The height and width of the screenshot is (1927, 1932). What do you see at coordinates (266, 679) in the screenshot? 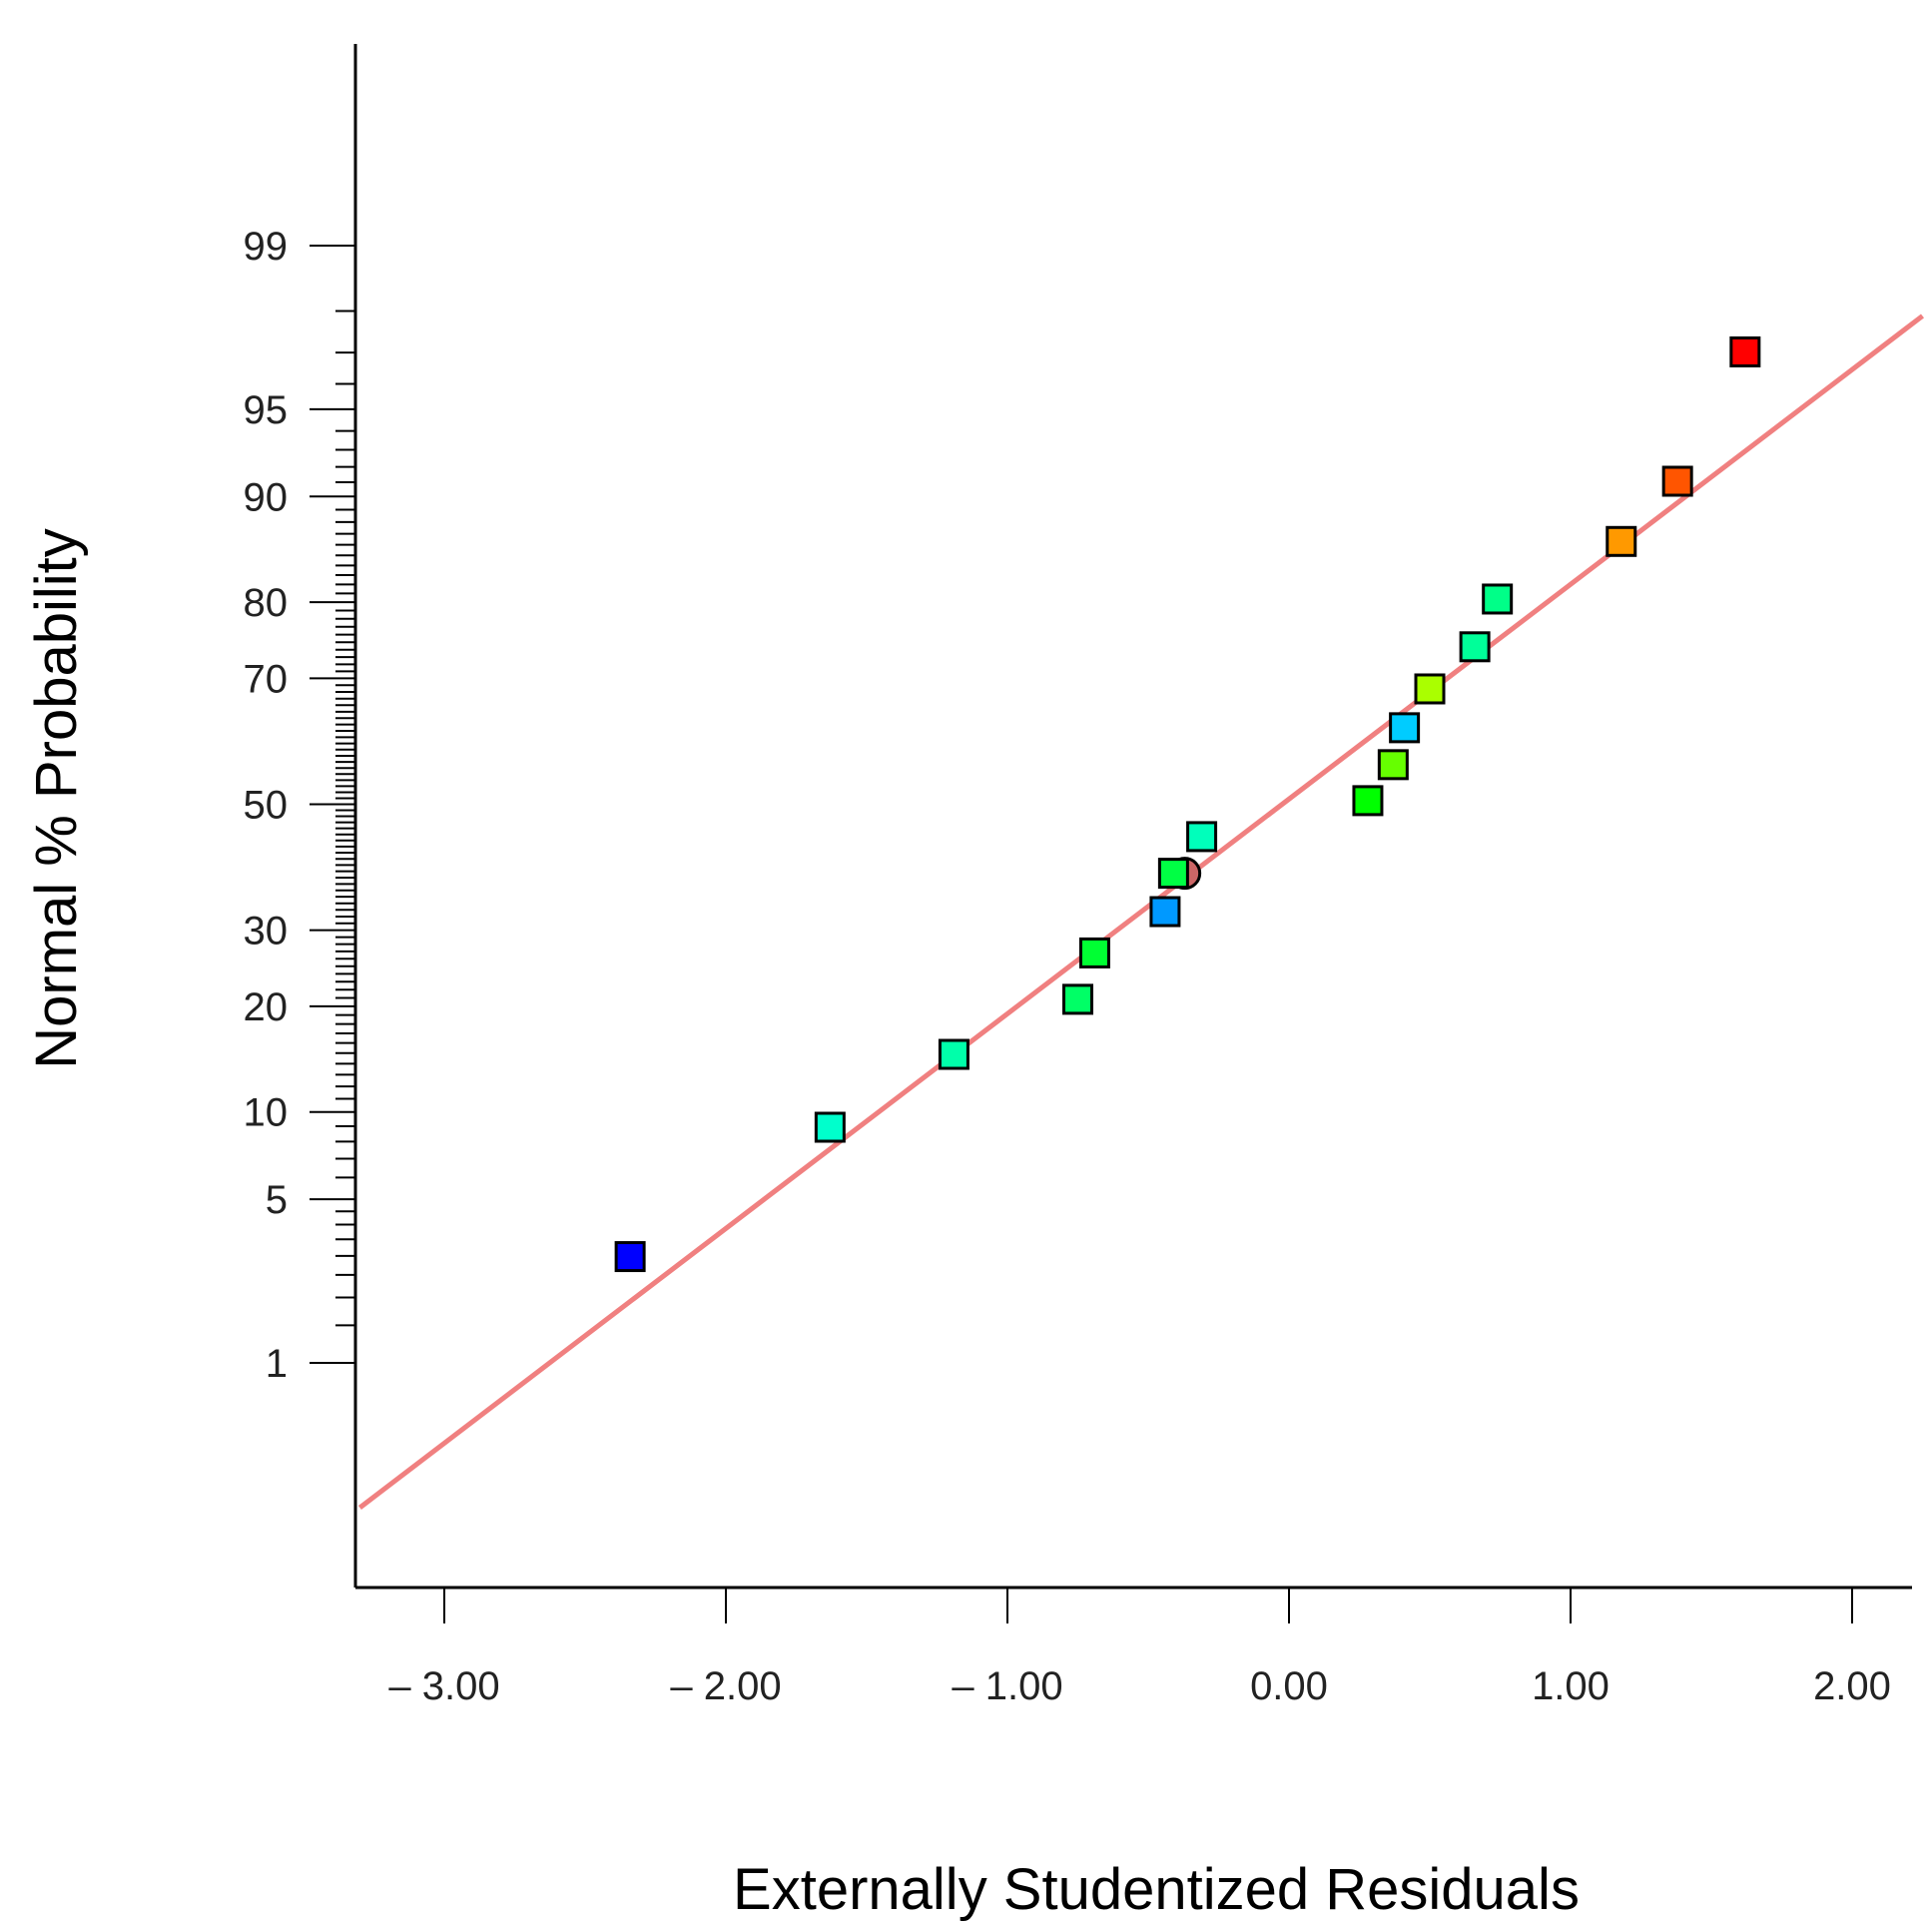
I see `y-tick-label: 70` at bounding box center [266, 679].